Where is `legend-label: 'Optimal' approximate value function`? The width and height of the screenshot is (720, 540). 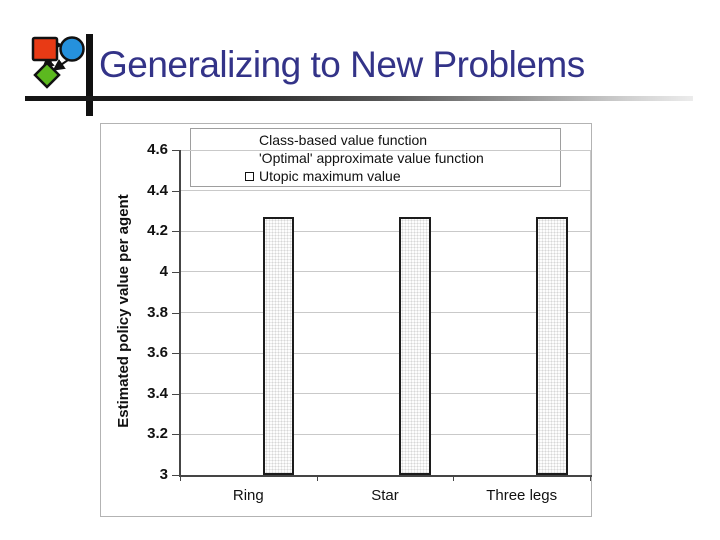 legend-label: 'Optimal' approximate value function is located at coordinates (371, 158).